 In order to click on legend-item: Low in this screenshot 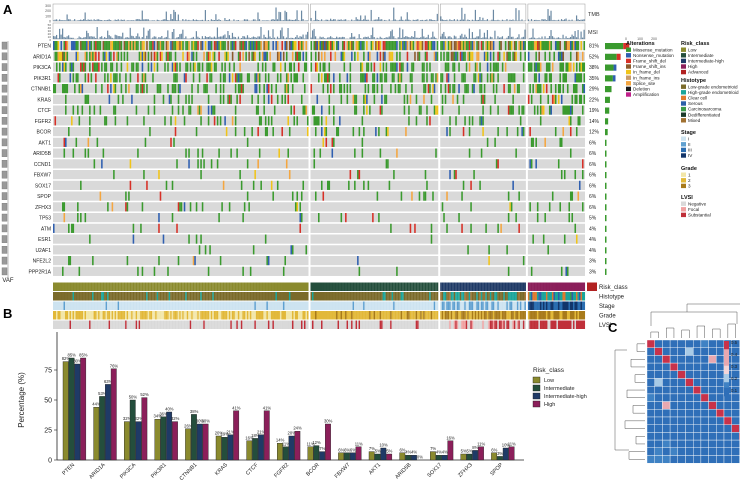, I will do `click(692, 49)`.